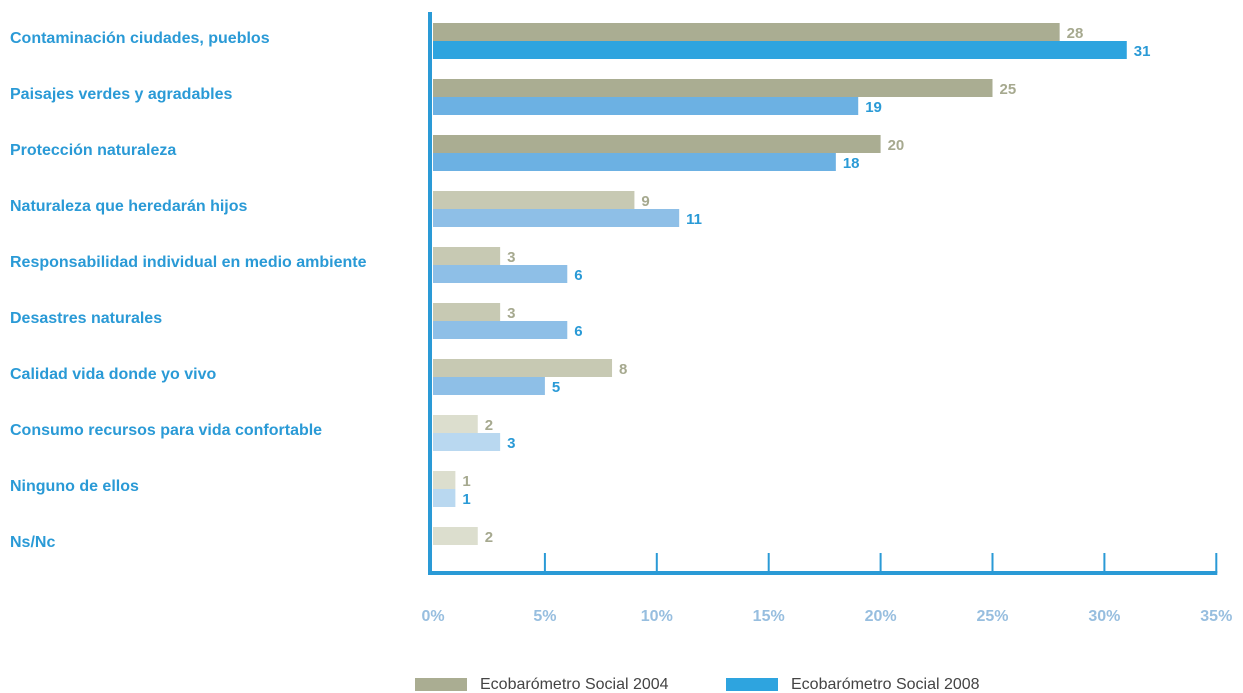  Describe the element at coordinates (140, 38) in the screenshot. I see `category-label-contaminacion-ciudades-pueblos: Contaminación ciudades, pueblos` at that location.